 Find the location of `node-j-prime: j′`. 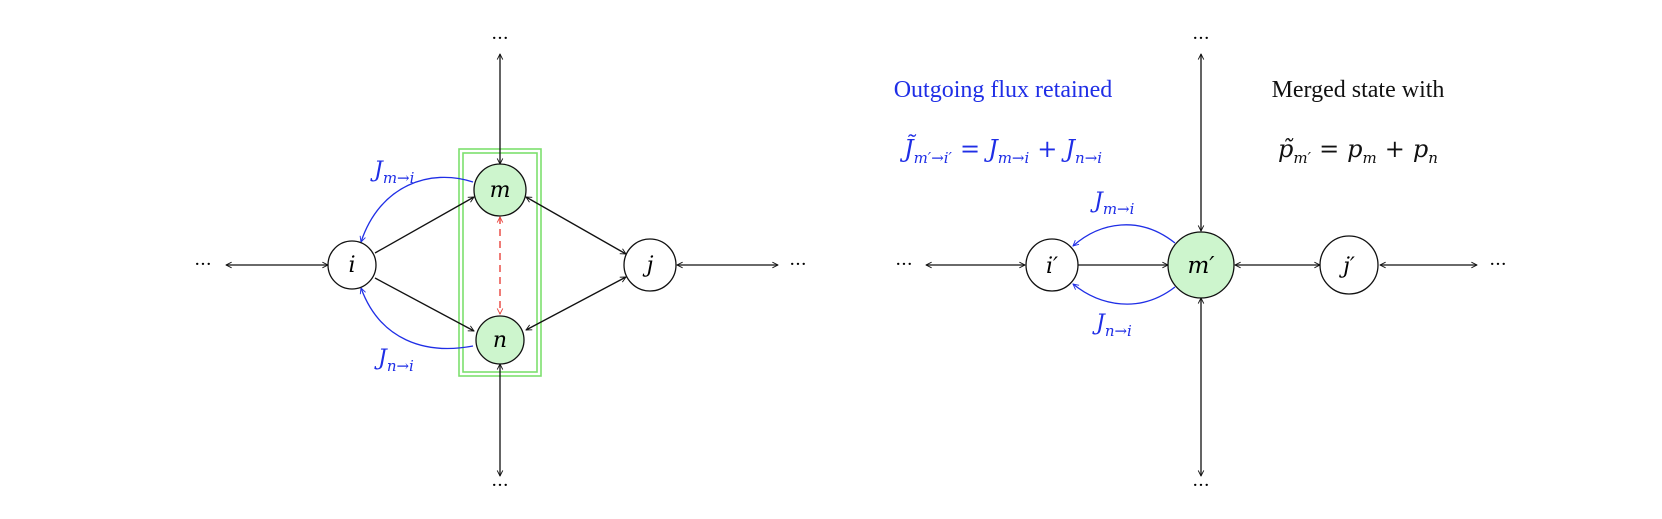

node-j-prime: j′ is located at coordinates (1349, 265).